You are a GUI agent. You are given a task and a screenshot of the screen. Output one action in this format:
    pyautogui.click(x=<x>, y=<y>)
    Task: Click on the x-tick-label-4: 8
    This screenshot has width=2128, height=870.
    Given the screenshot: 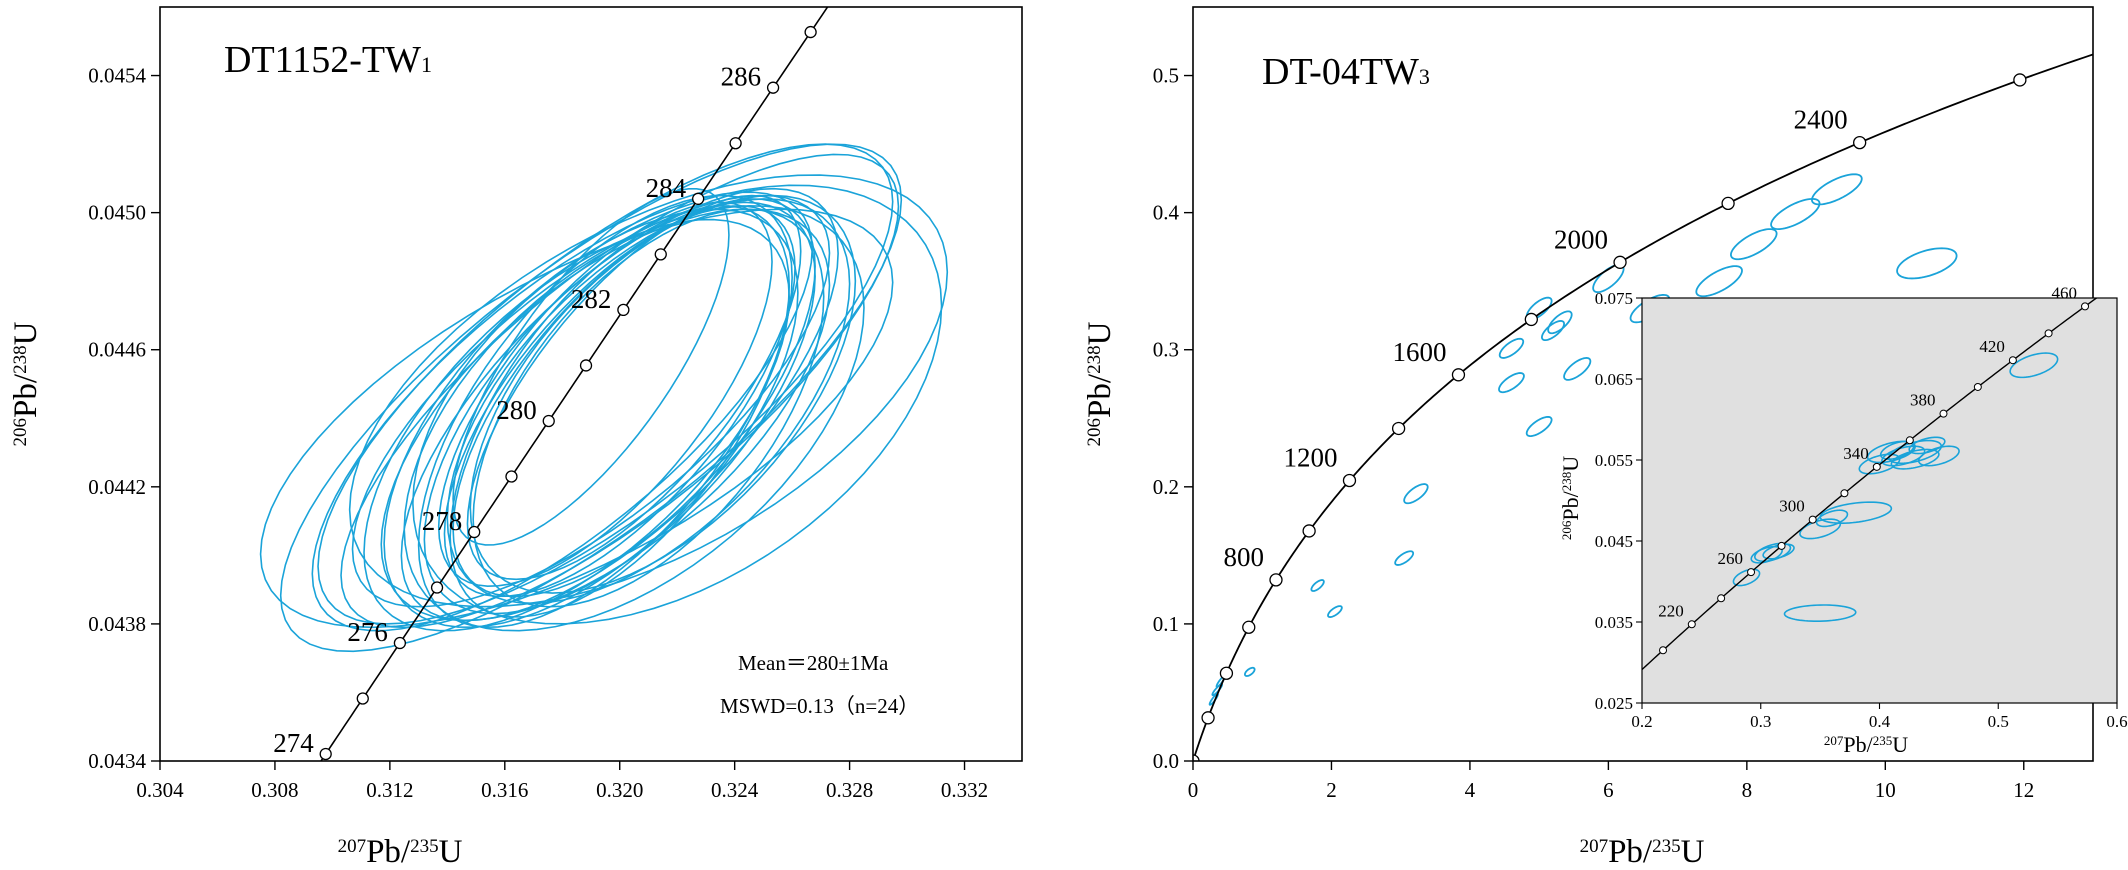 What is the action you would take?
    pyautogui.click(x=1747, y=790)
    